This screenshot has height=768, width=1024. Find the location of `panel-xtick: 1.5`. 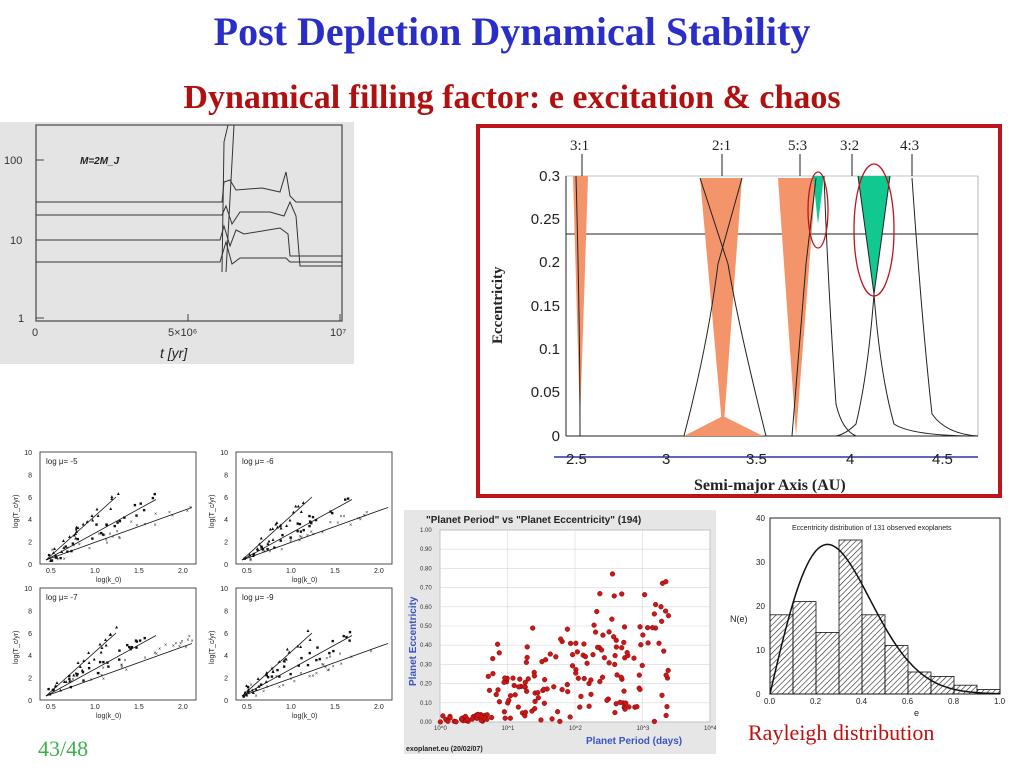

panel-xtick: 1.5 is located at coordinates (139, 571).